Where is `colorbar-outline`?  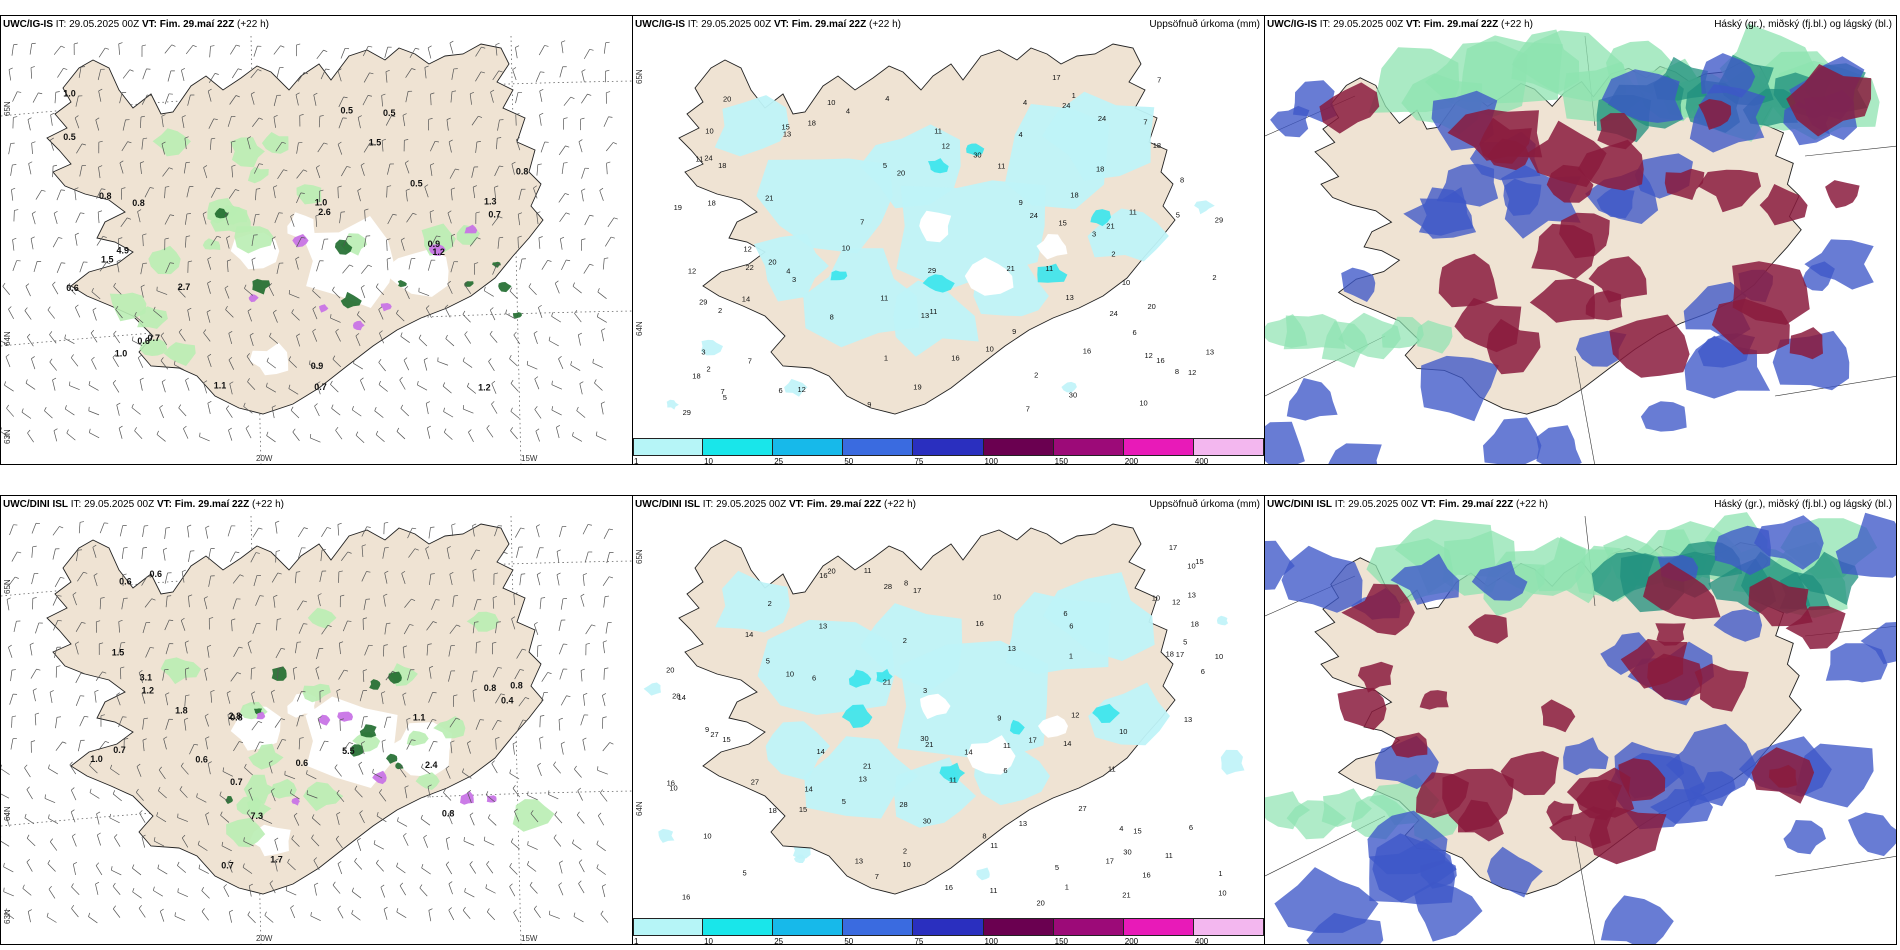
colorbar-outline is located at coordinates (948, 927).